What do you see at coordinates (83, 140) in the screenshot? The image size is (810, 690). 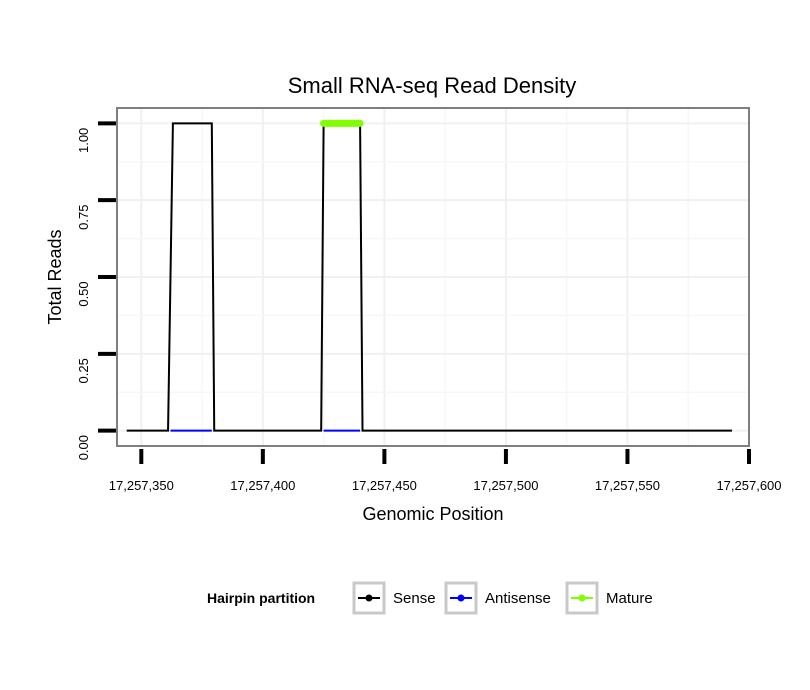 I see `y-tick-label: 1.00` at bounding box center [83, 140].